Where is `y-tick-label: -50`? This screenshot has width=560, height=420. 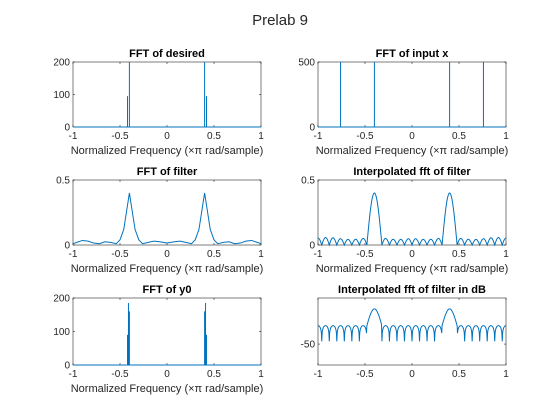
y-tick-label: -50 is located at coordinates (308, 345).